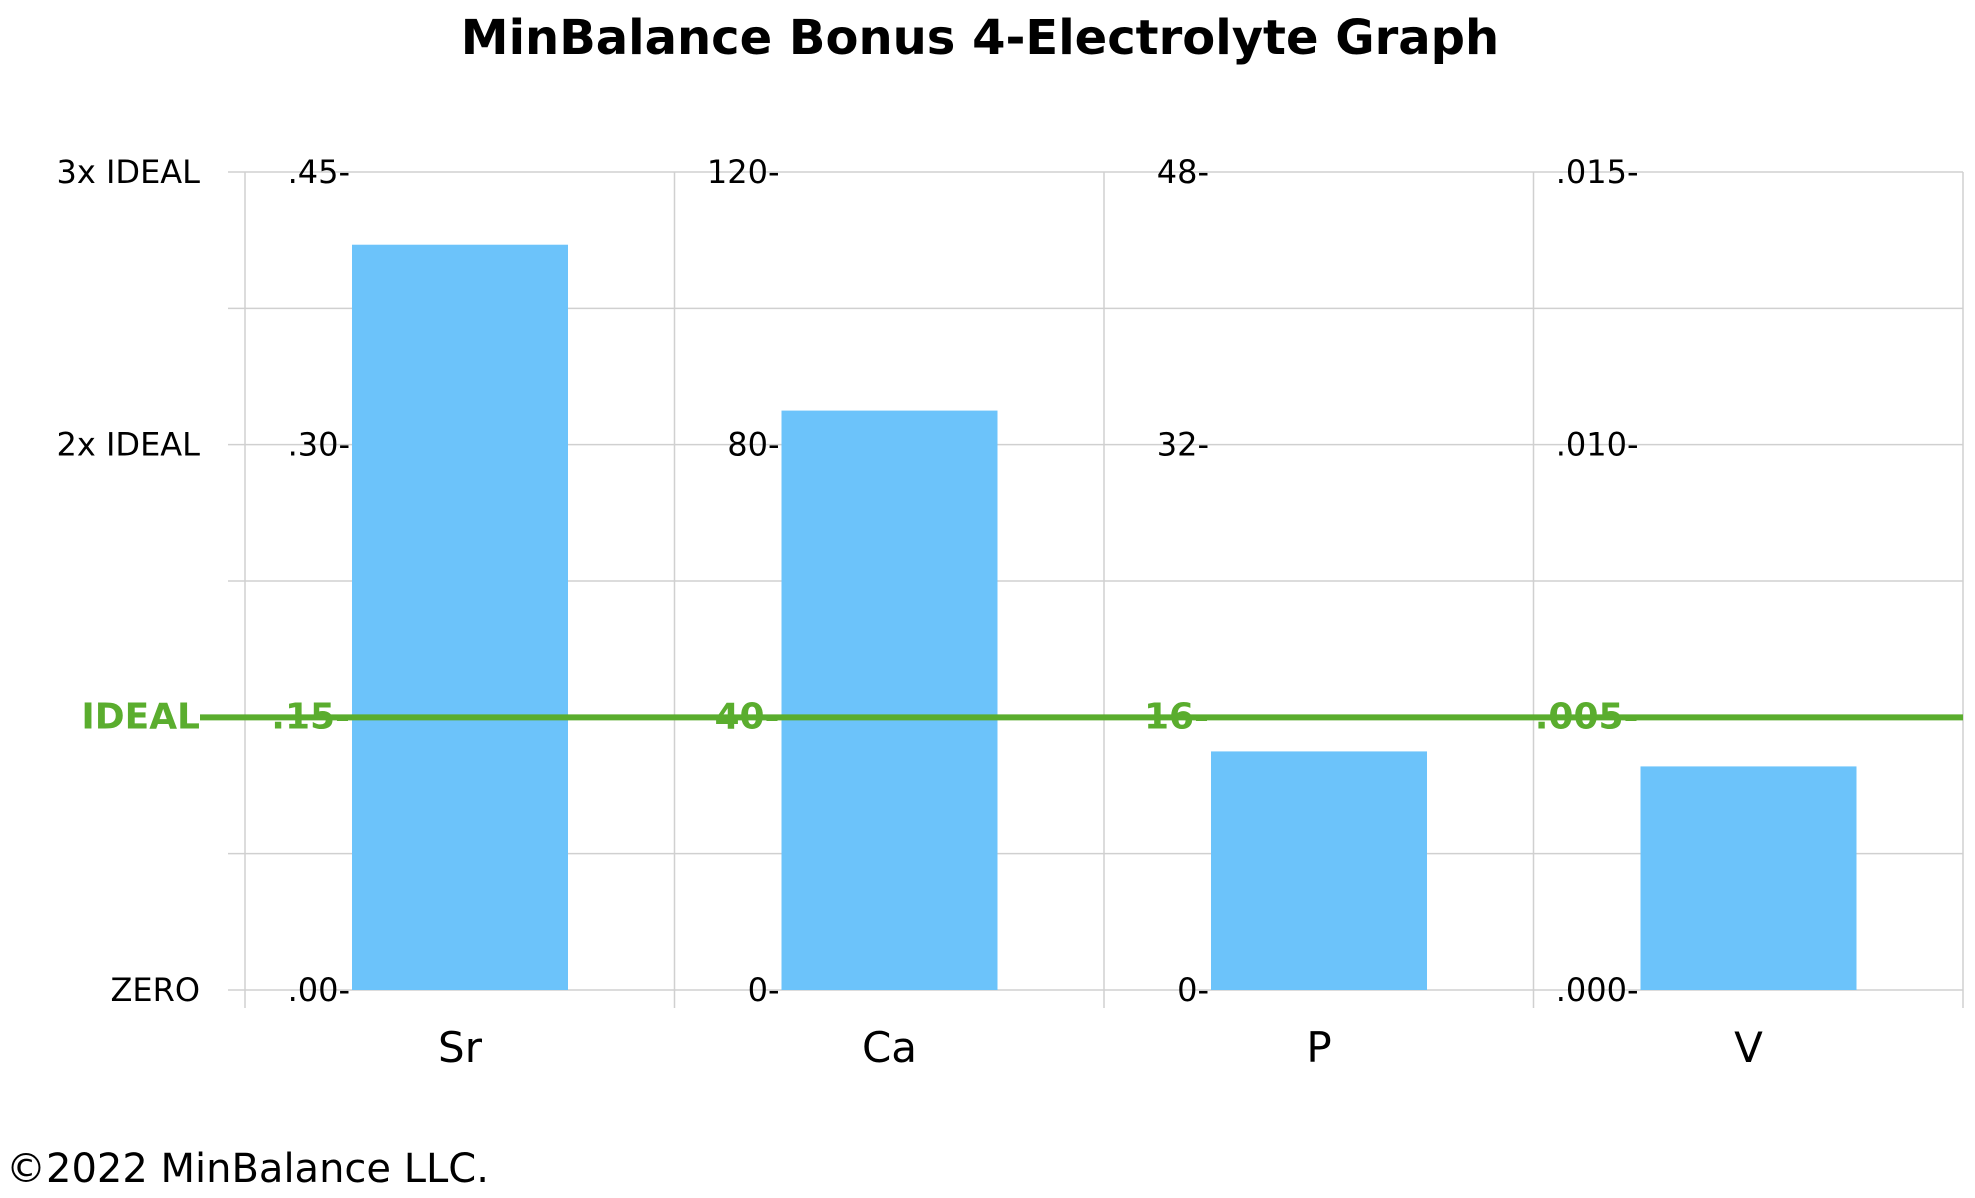 The height and width of the screenshot is (1198, 1975). What do you see at coordinates (889, 700) in the screenshot?
I see `bar-ca` at bounding box center [889, 700].